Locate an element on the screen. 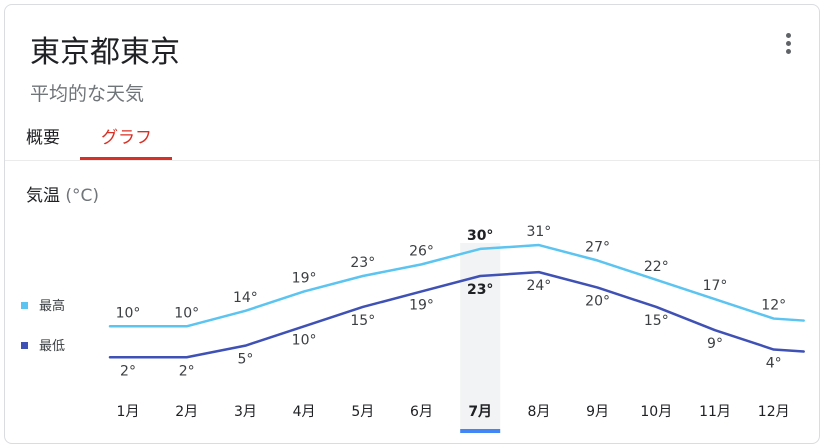 Image resolution: width=826 pixels, height=444 pixels. label-high-11: 17° is located at coordinates (715, 286).